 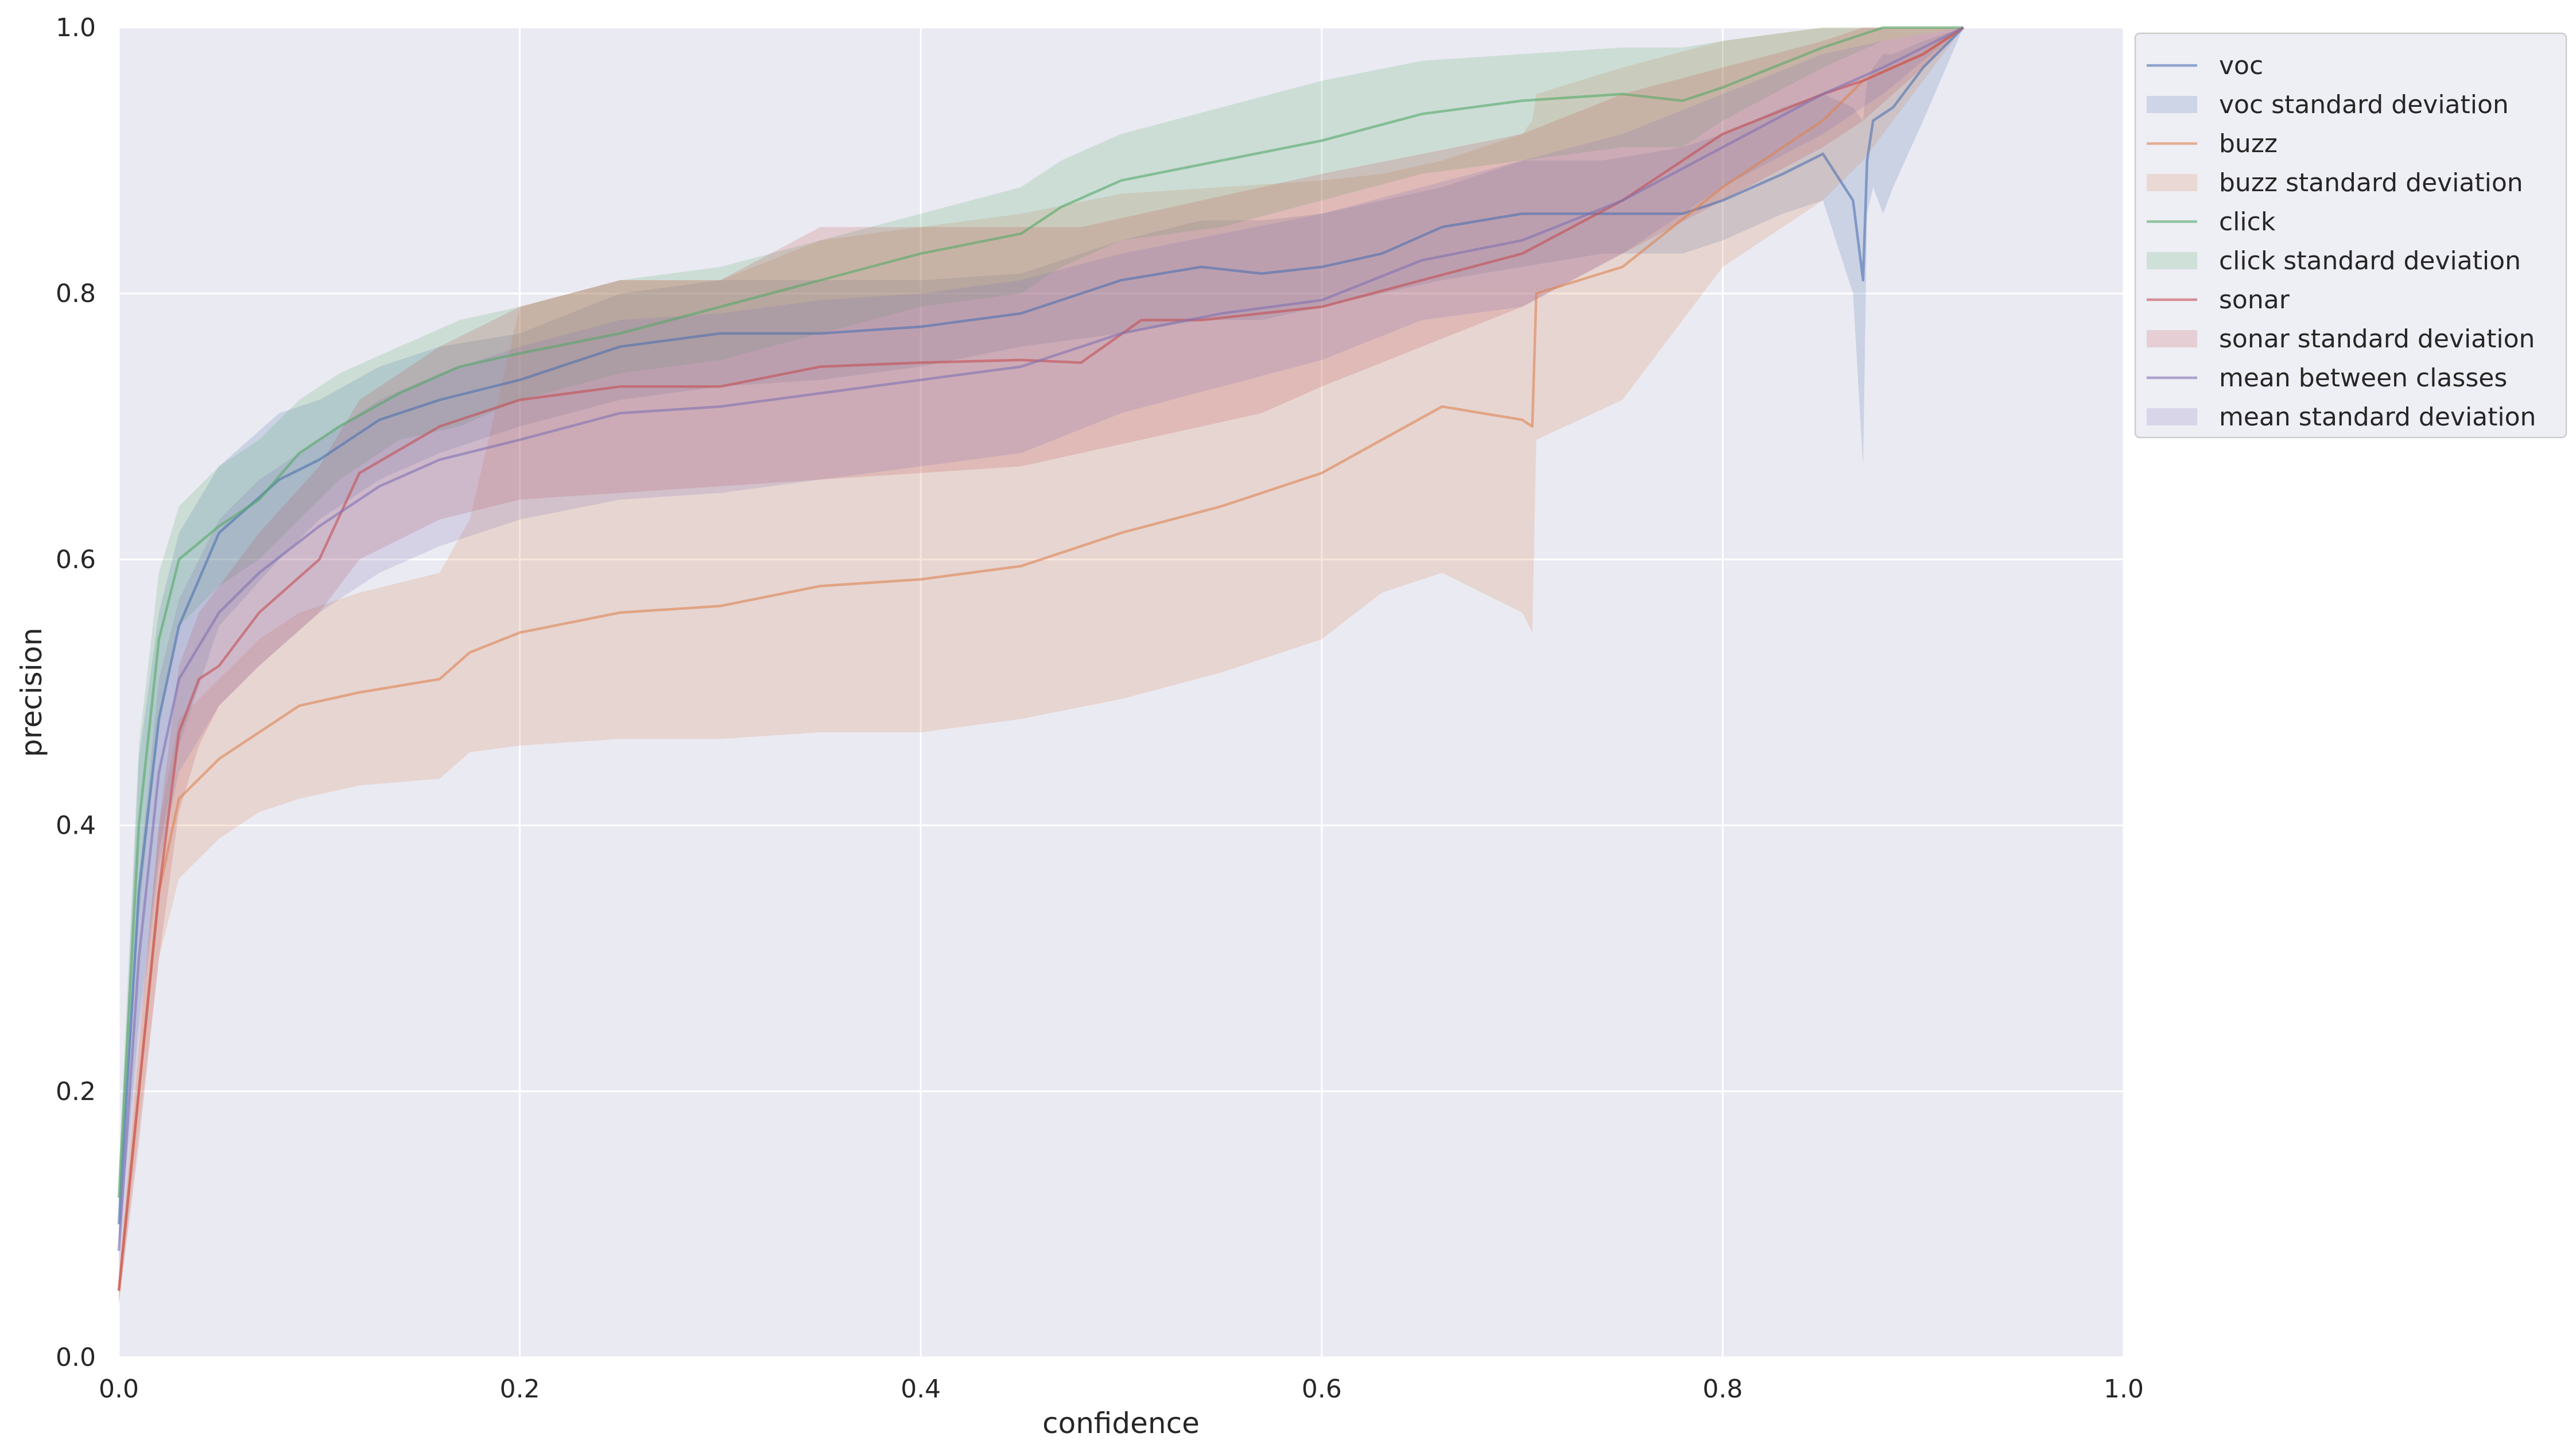 What do you see at coordinates (76, 293) in the screenshot?
I see `y-tick-label: 0.8` at bounding box center [76, 293].